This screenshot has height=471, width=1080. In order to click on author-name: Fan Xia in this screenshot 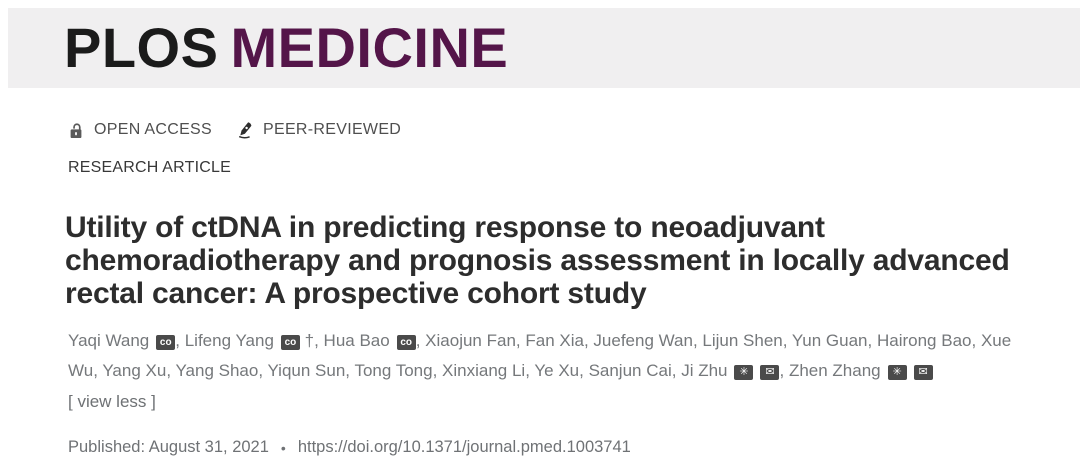, I will do `click(554, 340)`.